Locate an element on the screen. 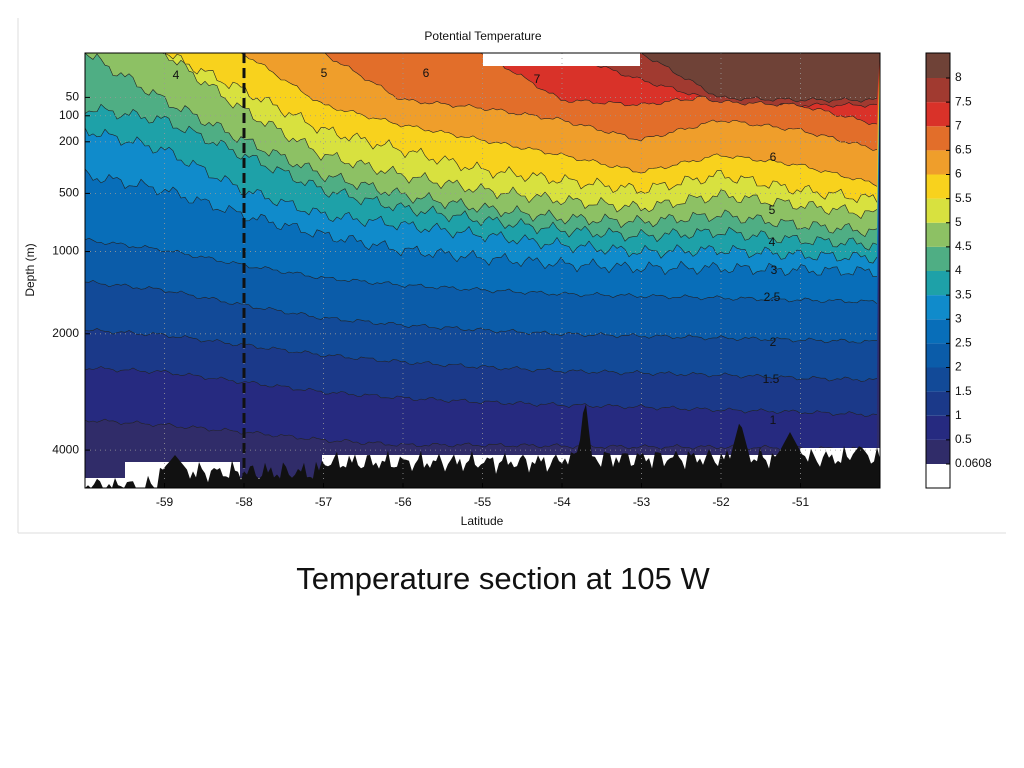 The height and width of the screenshot is (768, 1024). y-tick-label: 200 is located at coordinates (69, 141).